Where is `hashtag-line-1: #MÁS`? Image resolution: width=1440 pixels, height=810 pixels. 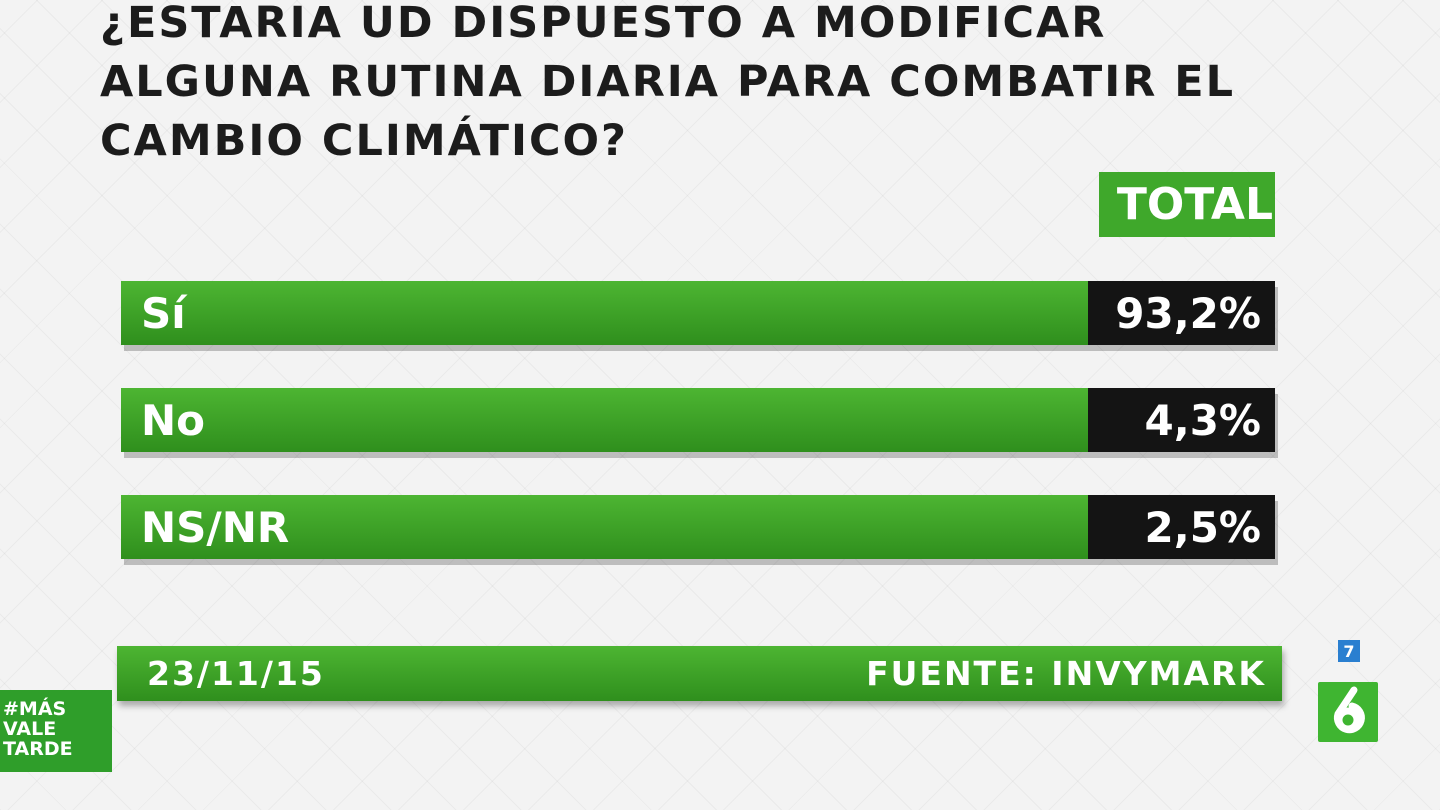 hashtag-line-1: #MÁS is located at coordinates (35, 709).